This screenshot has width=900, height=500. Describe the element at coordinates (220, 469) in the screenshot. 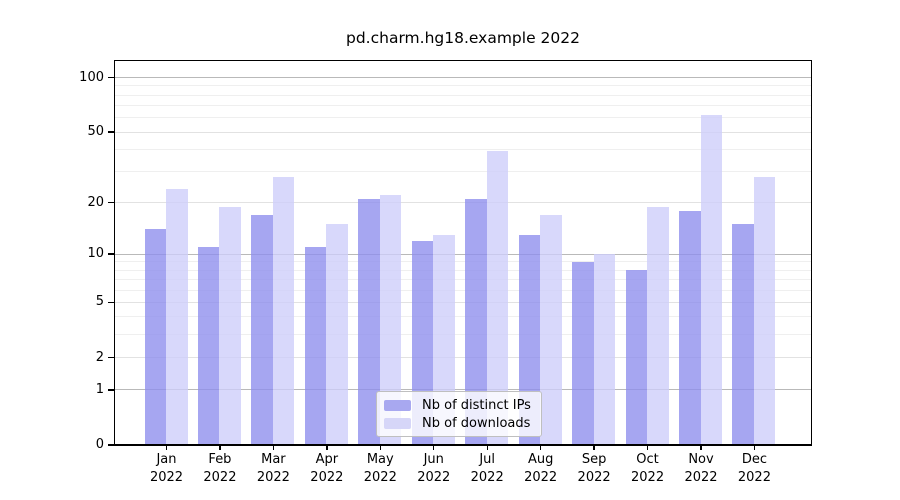

I see `x-tick-label: Feb 2022` at that location.